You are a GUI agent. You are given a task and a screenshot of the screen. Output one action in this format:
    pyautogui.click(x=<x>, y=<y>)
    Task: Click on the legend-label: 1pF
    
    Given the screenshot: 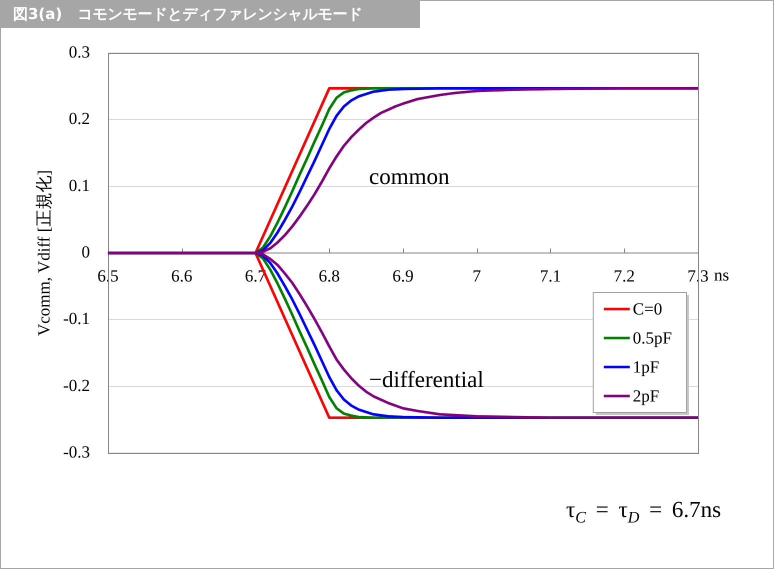 What is the action you would take?
    pyautogui.click(x=646, y=366)
    